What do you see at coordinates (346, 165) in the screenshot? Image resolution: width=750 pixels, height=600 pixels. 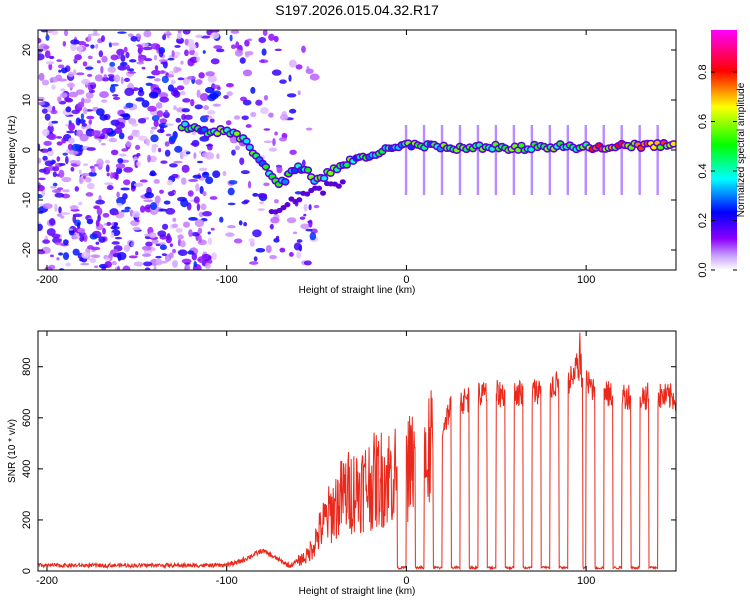 I see `carrier-blob` at bounding box center [346, 165].